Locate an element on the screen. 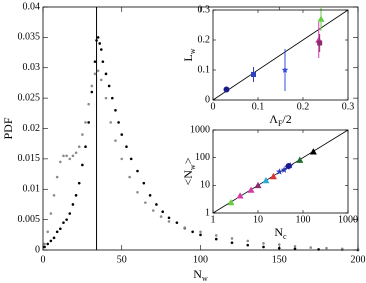  axis-label: Lw is located at coordinates (189, 54).